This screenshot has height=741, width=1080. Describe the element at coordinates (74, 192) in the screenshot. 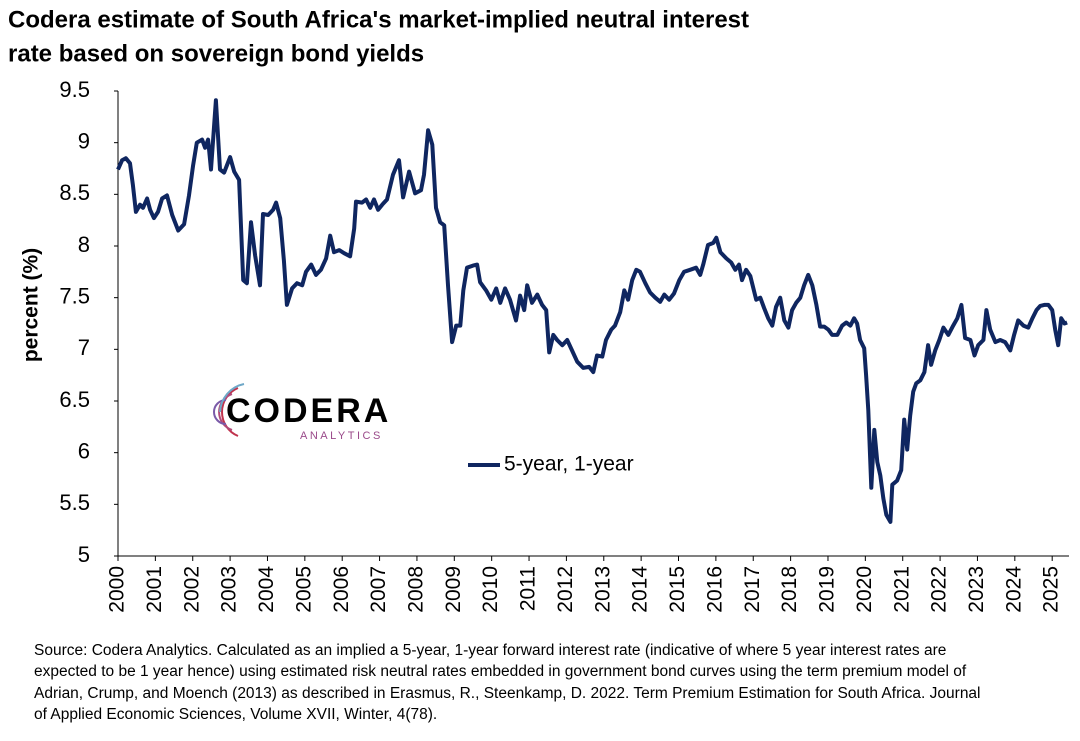

I see `y-tick-label: 8.5` at that location.